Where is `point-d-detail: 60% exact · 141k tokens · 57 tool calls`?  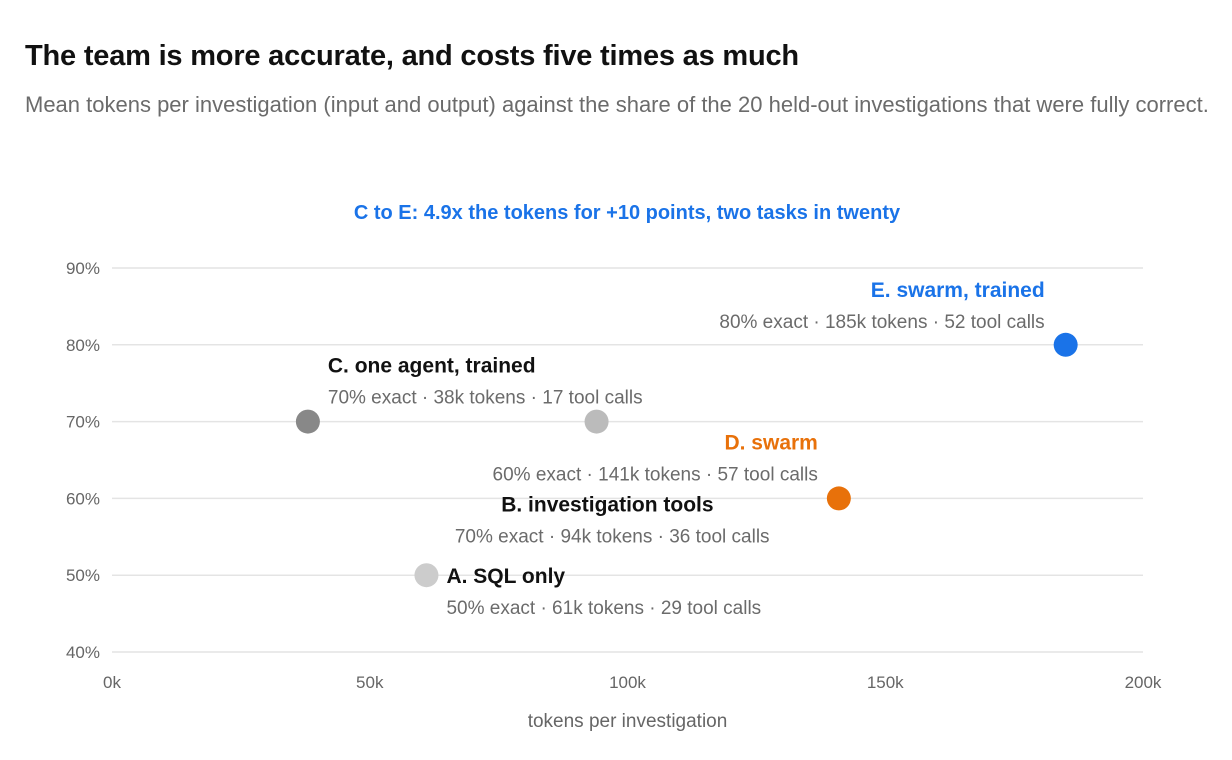
point-d-detail: 60% exact · 141k tokens · 57 tool calls is located at coordinates (655, 474).